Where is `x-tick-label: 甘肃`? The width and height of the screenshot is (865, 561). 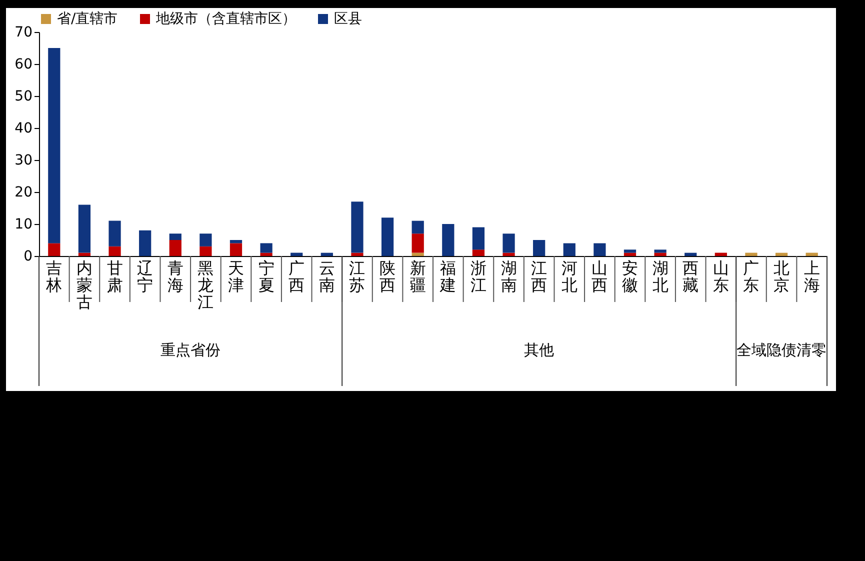
x-tick-label: 甘肃 is located at coordinates (114, 276).